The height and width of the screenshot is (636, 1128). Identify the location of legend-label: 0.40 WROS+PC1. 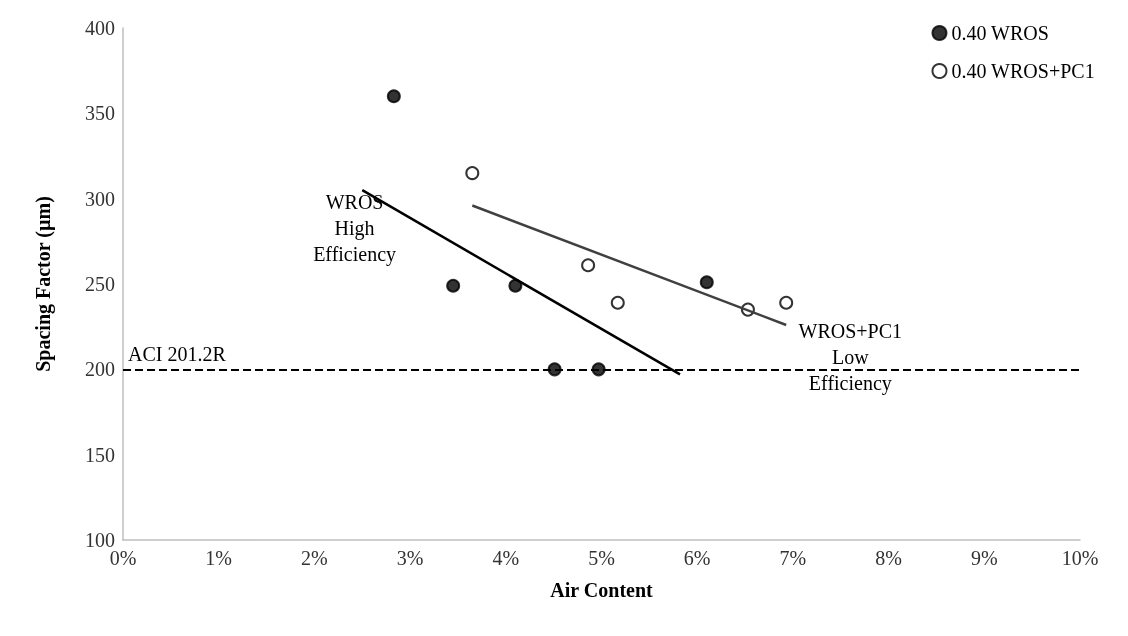
(1023, 71).